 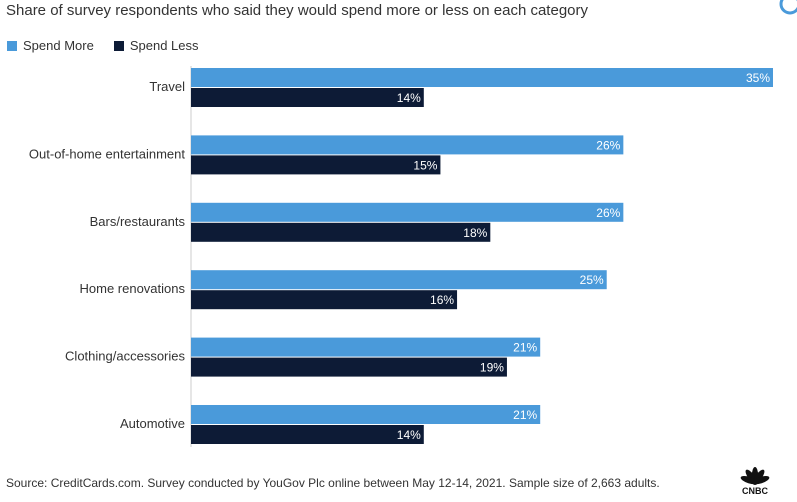 I want to click on svg-text: CNBC, so click(x=755, y=491).